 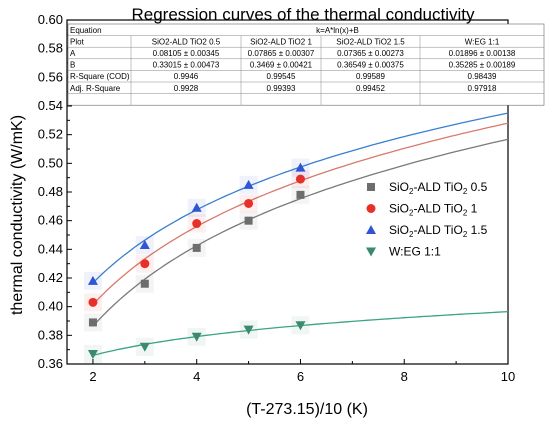 What do you see at coordinates (186, 76) in the screenshot?
I see `table-cell: 0.9946` at bounding box center [186, 76].